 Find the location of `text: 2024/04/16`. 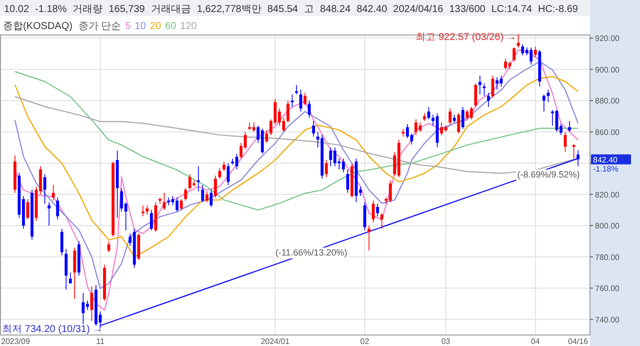

text: 2024/04/16 is located at coordinates (418, 9).